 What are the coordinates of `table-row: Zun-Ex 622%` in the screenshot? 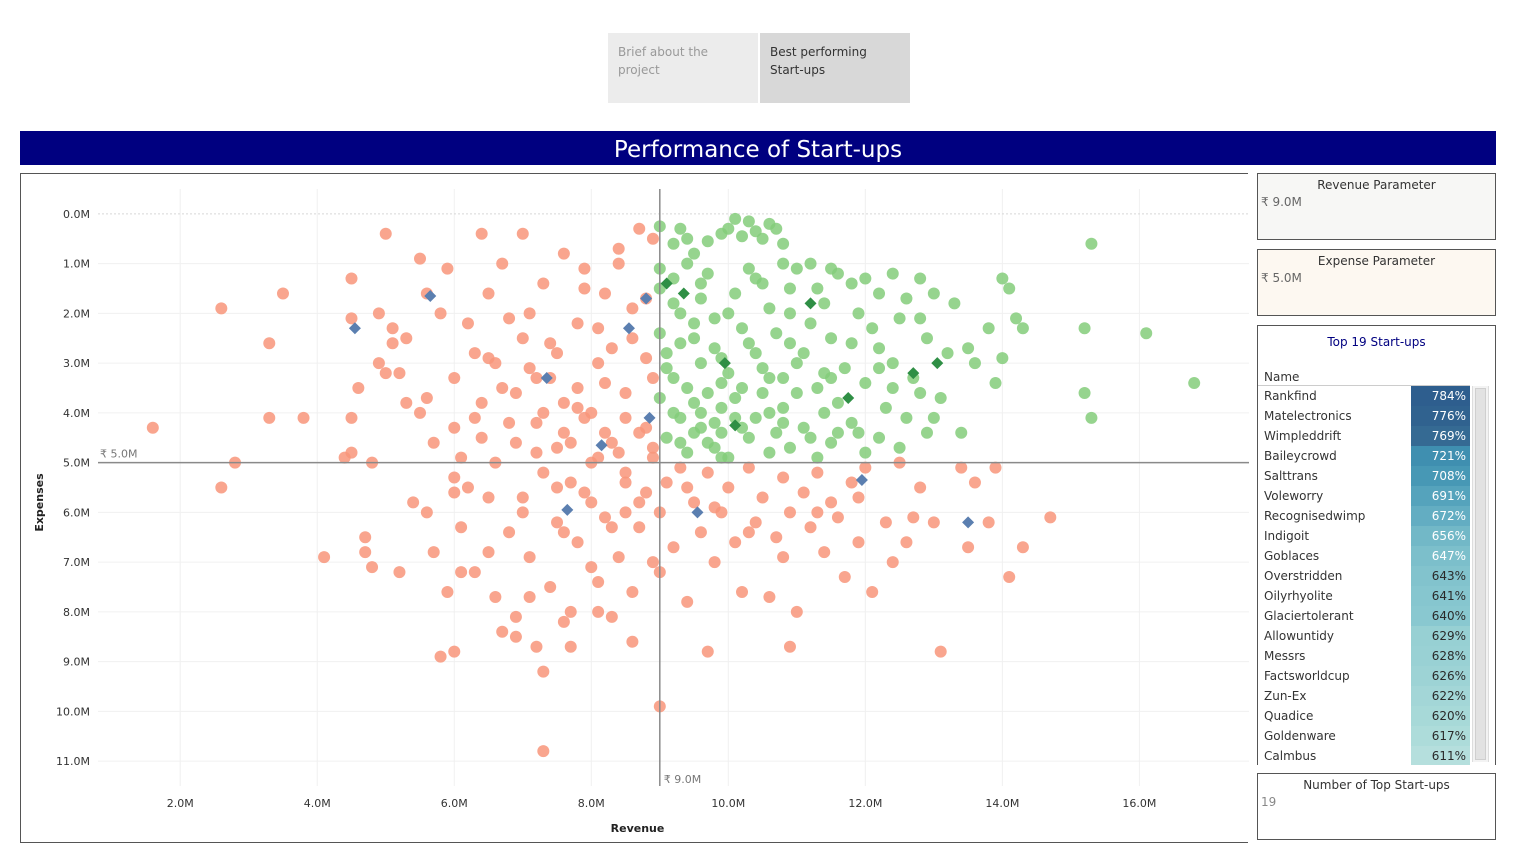 It's located at (1365, 696).